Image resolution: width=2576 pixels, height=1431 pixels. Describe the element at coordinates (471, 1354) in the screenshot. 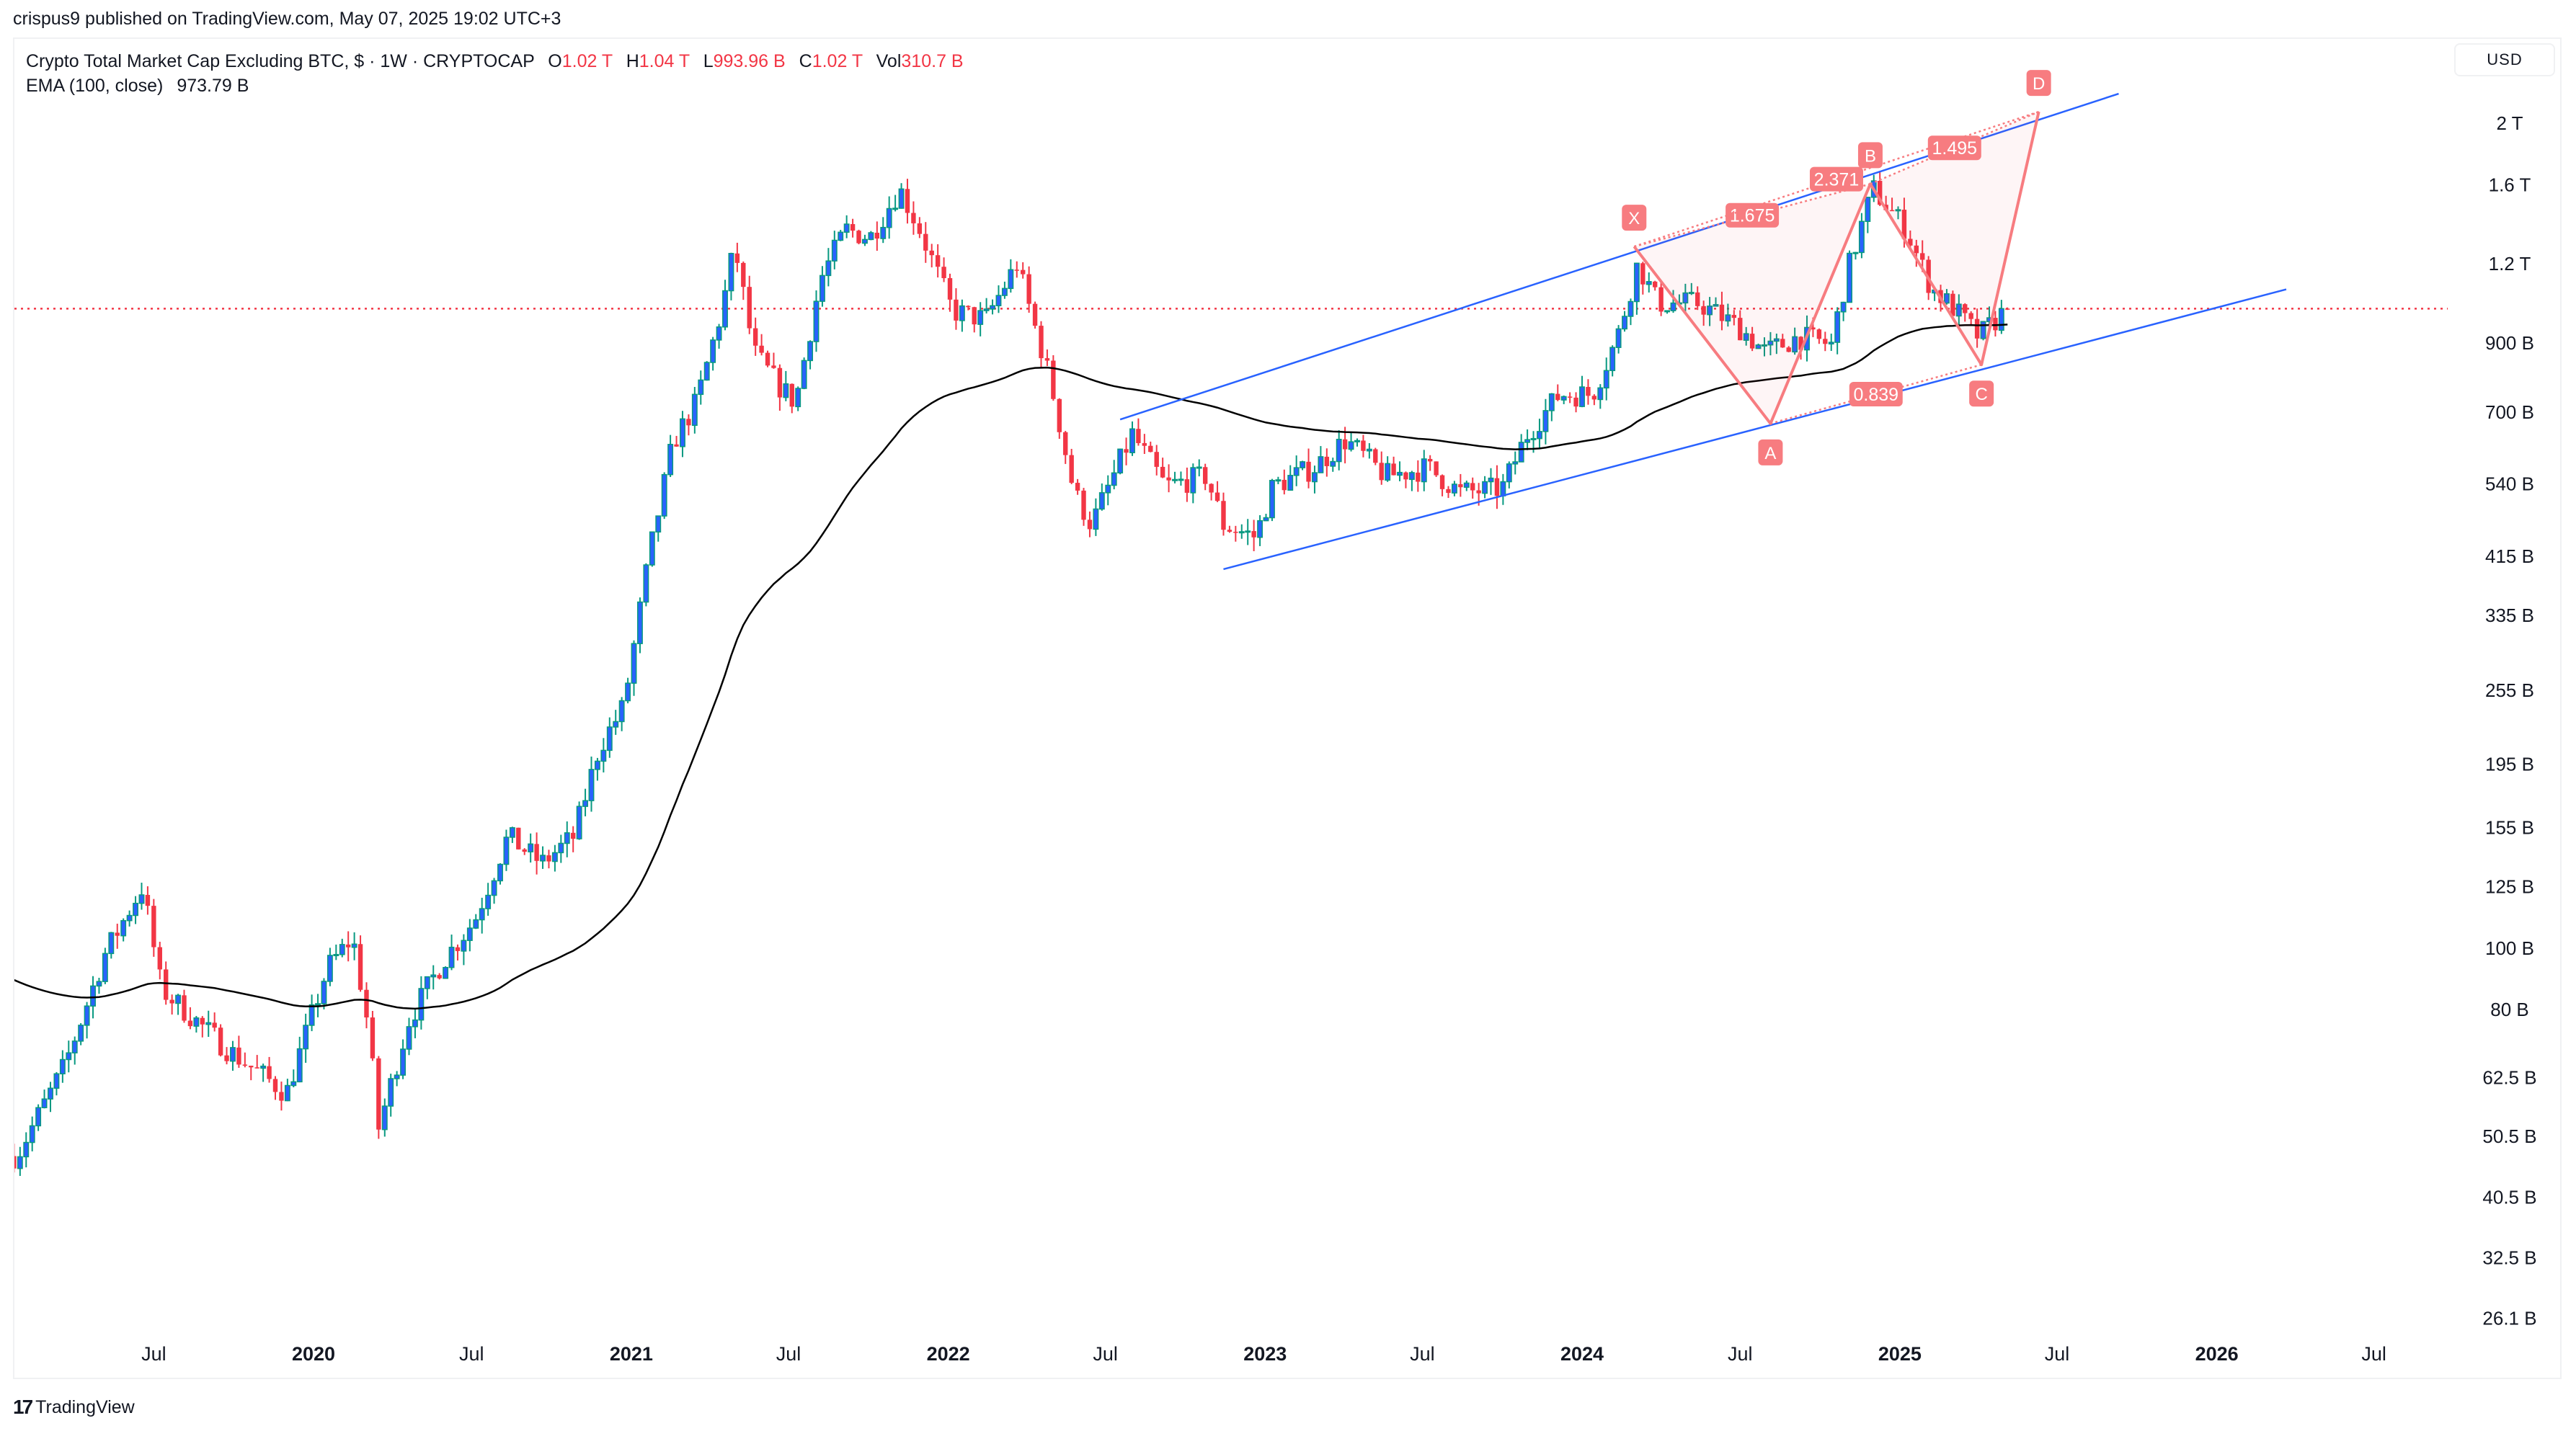

I see `time-tick-label: Jul` at that location.